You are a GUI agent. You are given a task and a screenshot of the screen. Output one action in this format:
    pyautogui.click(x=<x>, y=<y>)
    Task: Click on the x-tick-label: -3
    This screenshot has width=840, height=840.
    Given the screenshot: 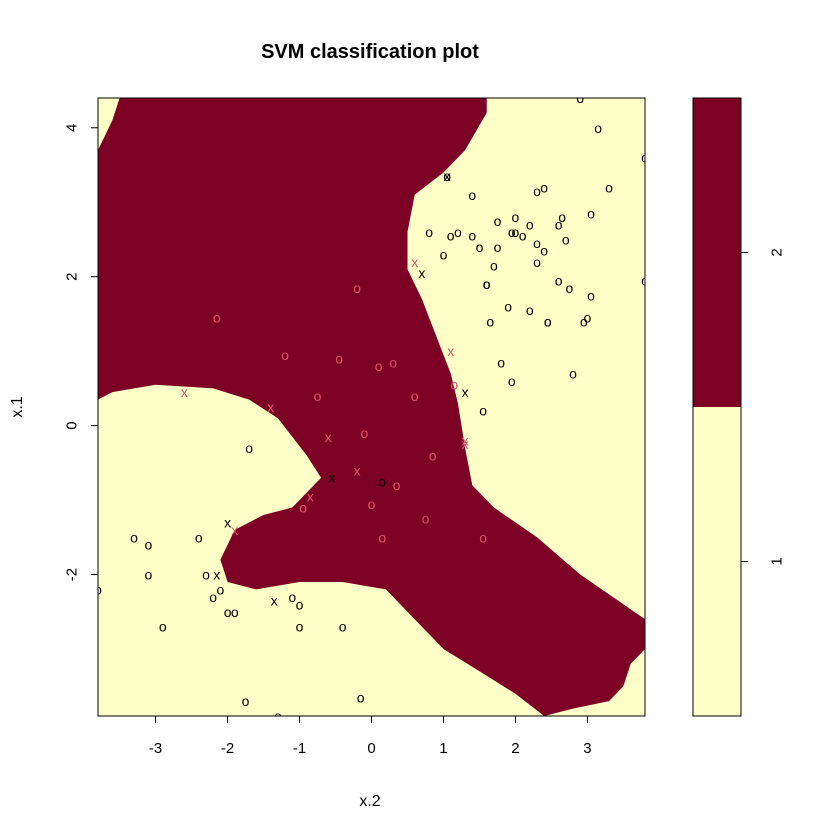 What is the action you would take?
    pyautogui.click(x=155, y=748)
    